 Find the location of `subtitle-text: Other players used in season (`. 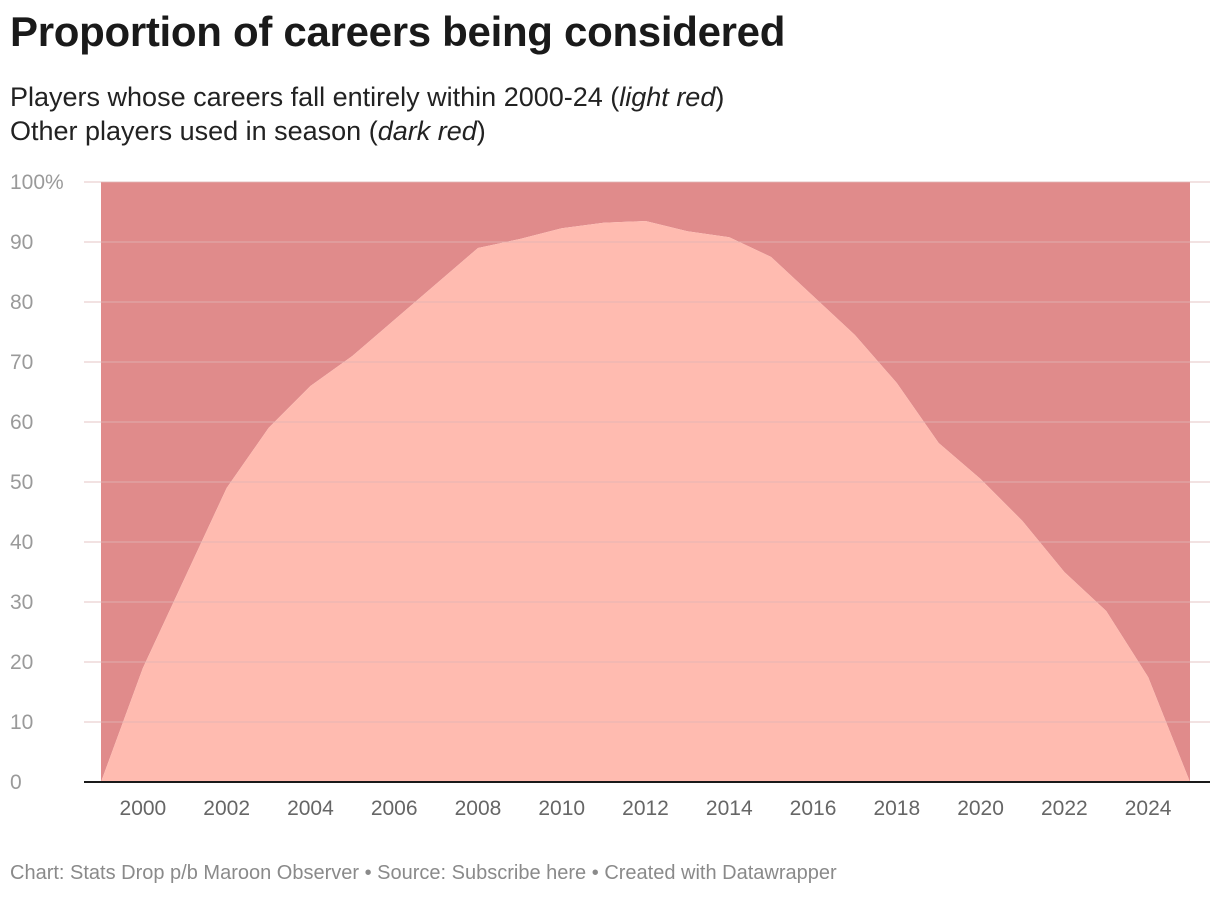

subtitle-text: Other players used in season ( is located at coordinates (194, 131).